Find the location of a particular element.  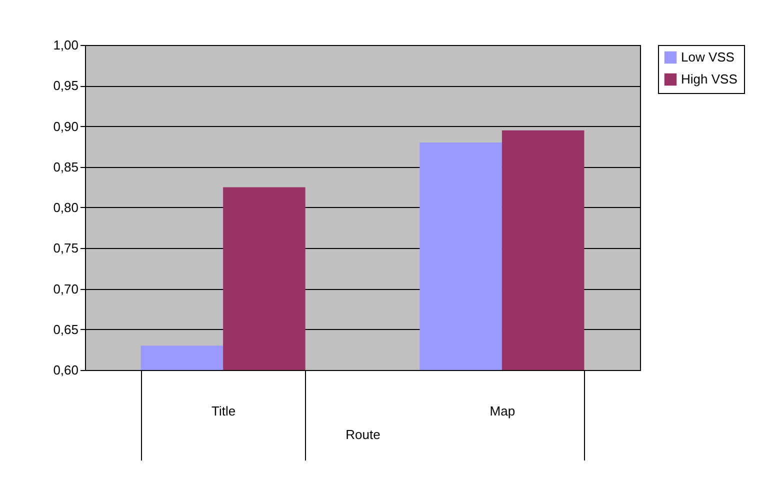

x-axis-title: Route is located at coordinates (363, 434).